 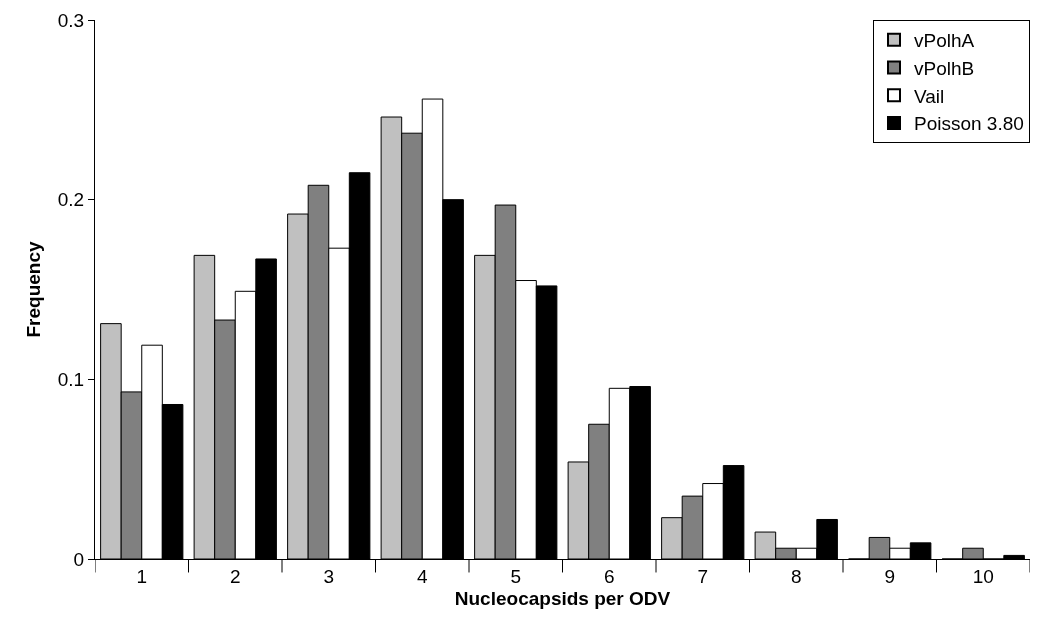 I want to click on y-axis-title: Frequency, so click(x=33, y=289).